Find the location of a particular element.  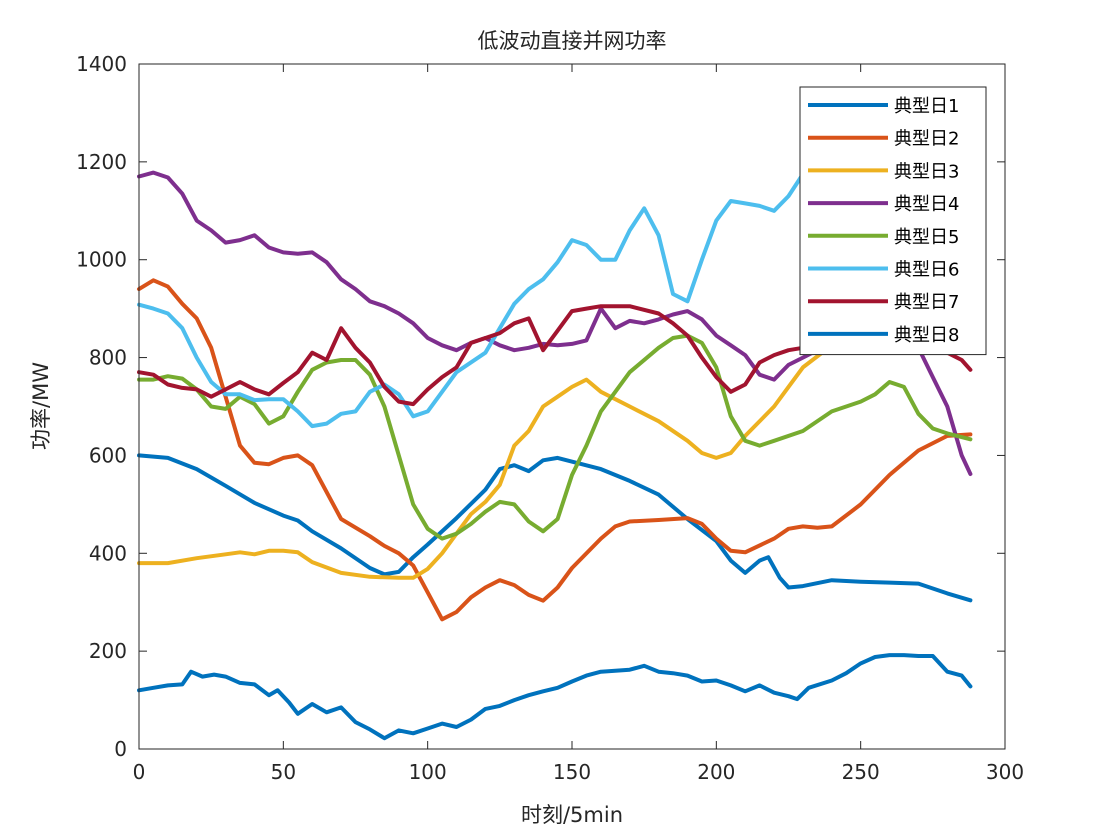

legend-box is located at coordinates (893, 221).